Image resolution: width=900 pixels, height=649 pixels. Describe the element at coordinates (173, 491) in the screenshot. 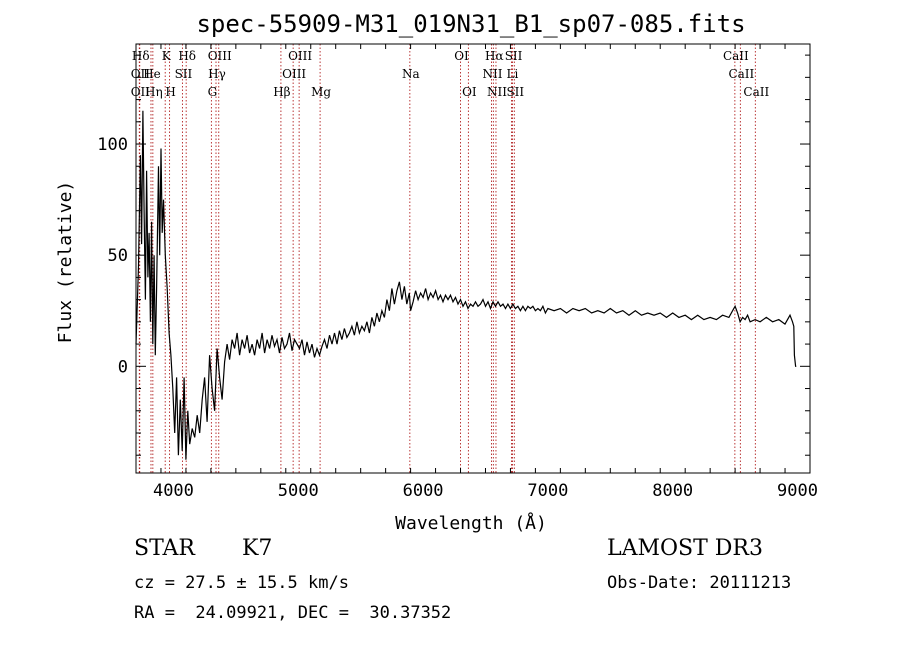

I see `x-tick-label: 4000` at that location.